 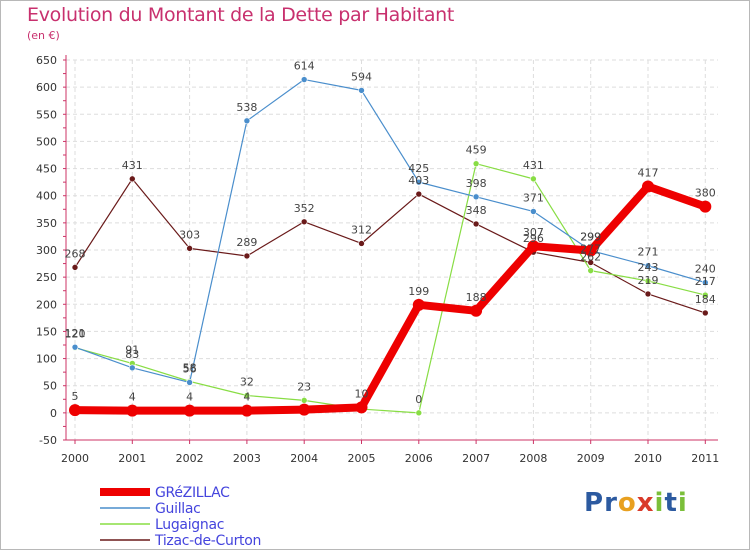 What do you see at coordinates (627, 503) in the screenshot?
I see `logo-letter: o` at bounding box center [627, 503].